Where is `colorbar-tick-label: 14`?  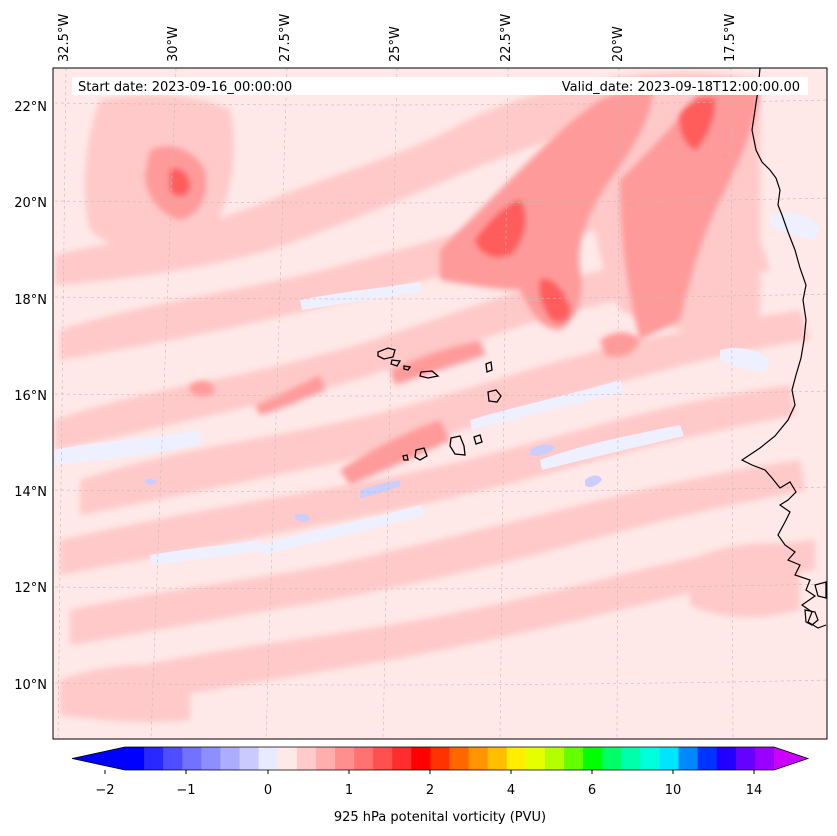
colorbar-tick-label: 14 is located at coordinates (754, 790).